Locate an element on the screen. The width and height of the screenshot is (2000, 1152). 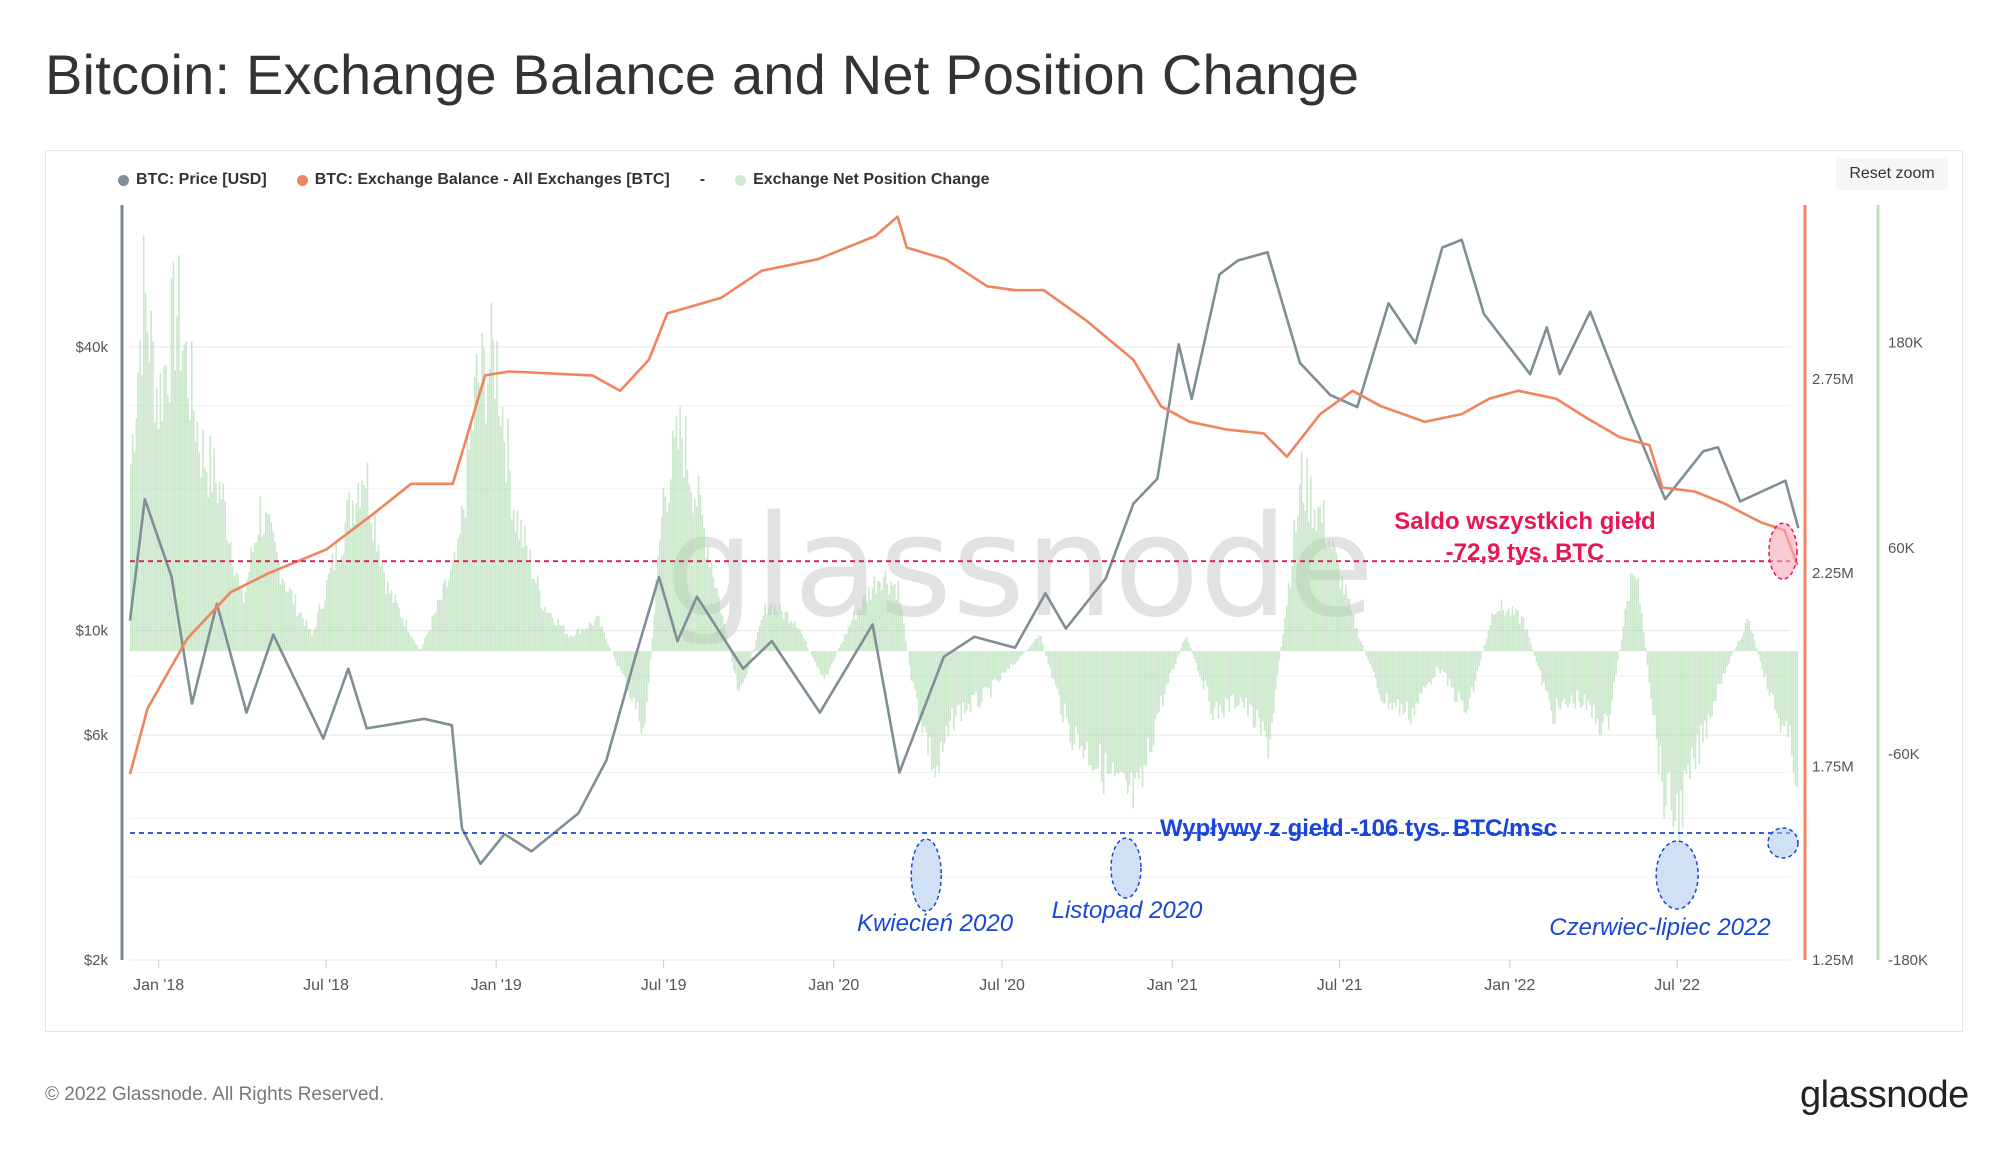
balance-annotation-line1: Saldo wszystkich giełd is located at coordinates (1524, 521).